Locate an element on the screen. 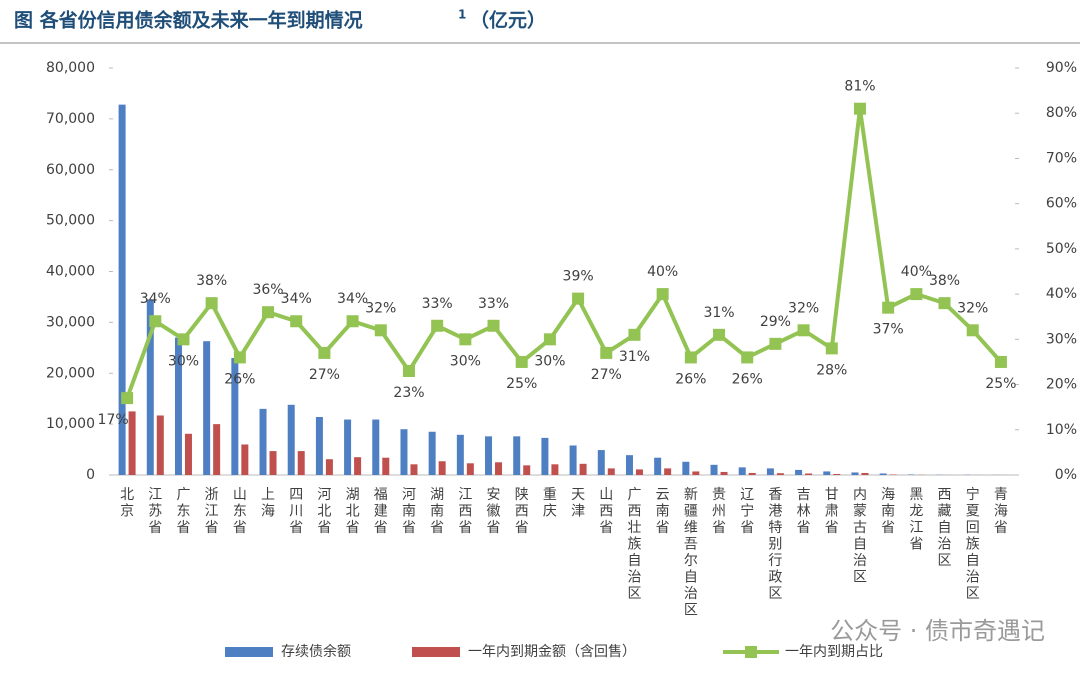 The width and height of the screenshot is (1080, 676). x-tick-label: 广西壮族自治区 is located at coordinates (634, 544).